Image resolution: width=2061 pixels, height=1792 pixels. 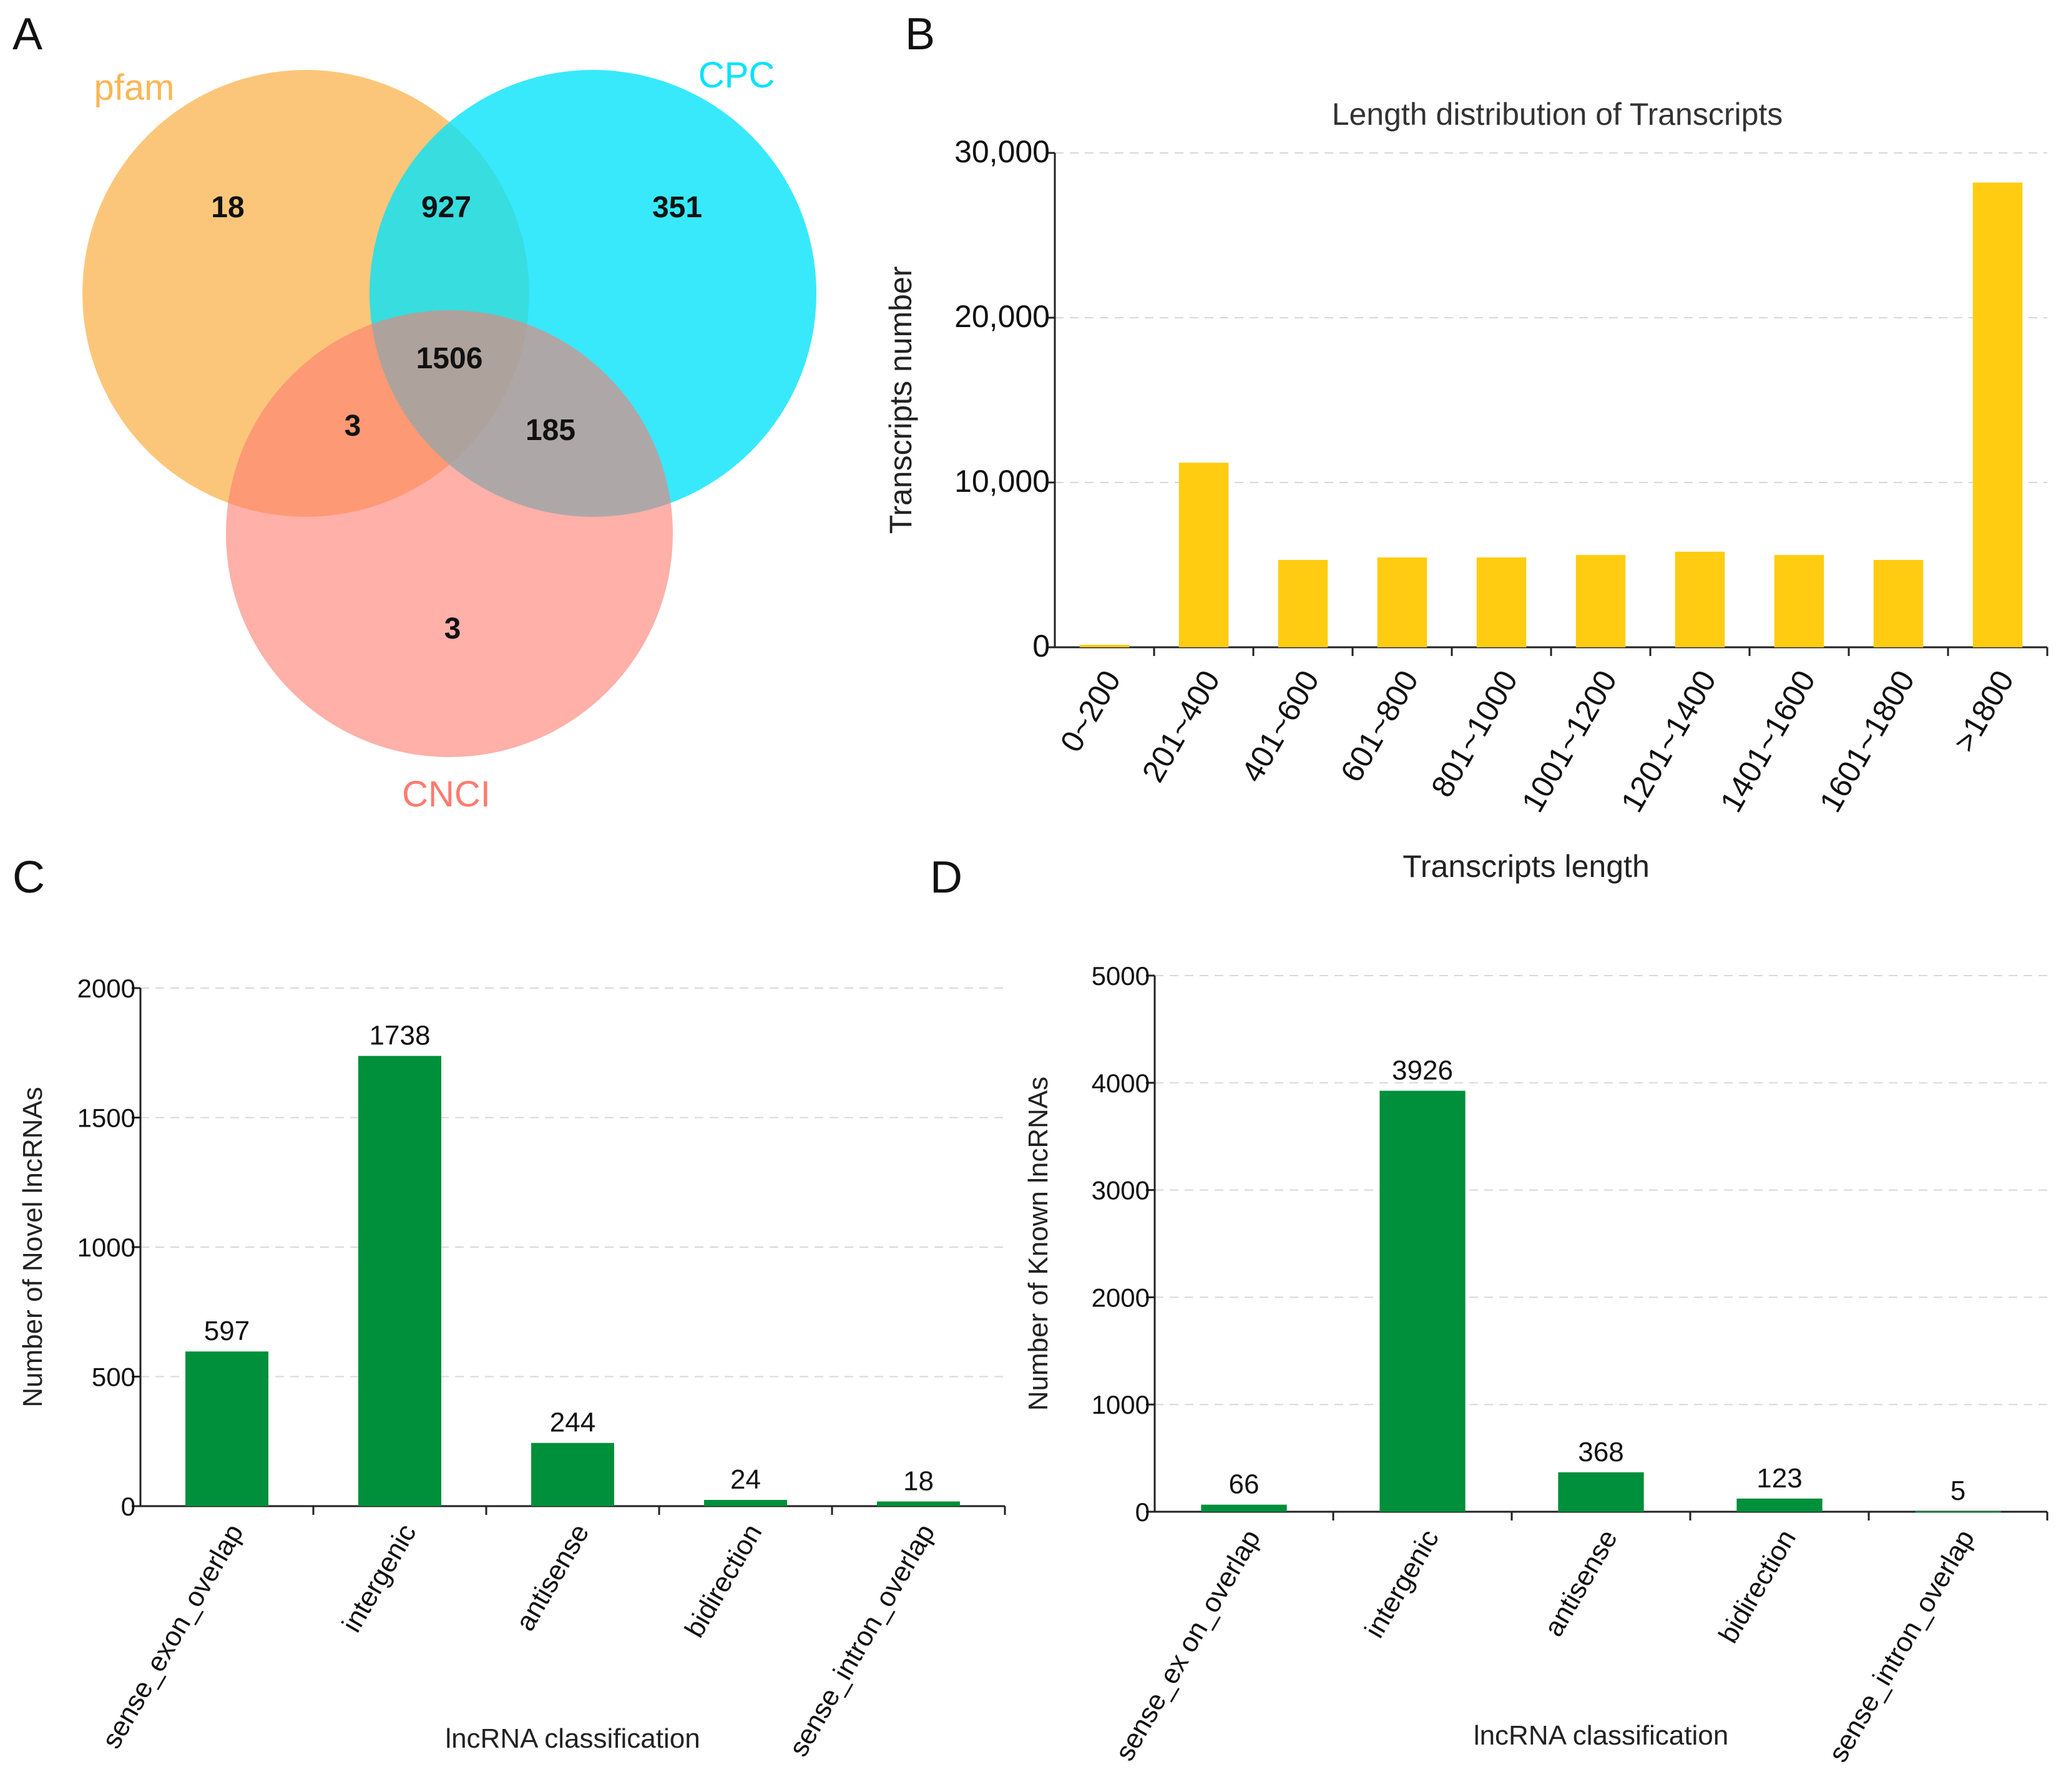 I want to click on chart-c-category-label: intergenic, so click(x=379, y=1578).